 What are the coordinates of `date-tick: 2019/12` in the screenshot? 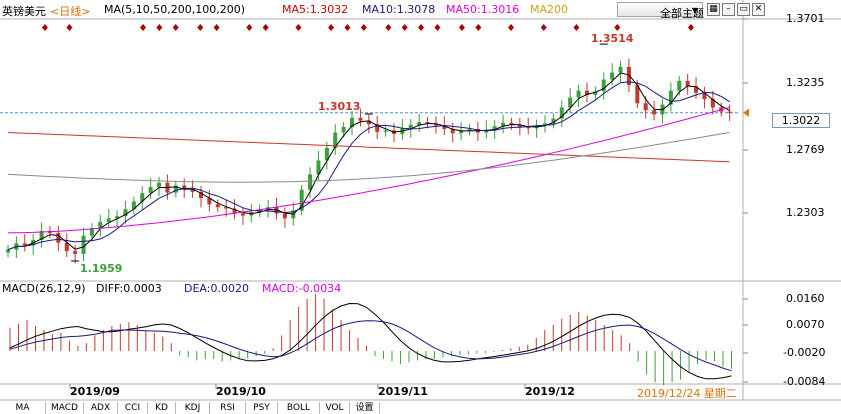 It's located at (550, 391).